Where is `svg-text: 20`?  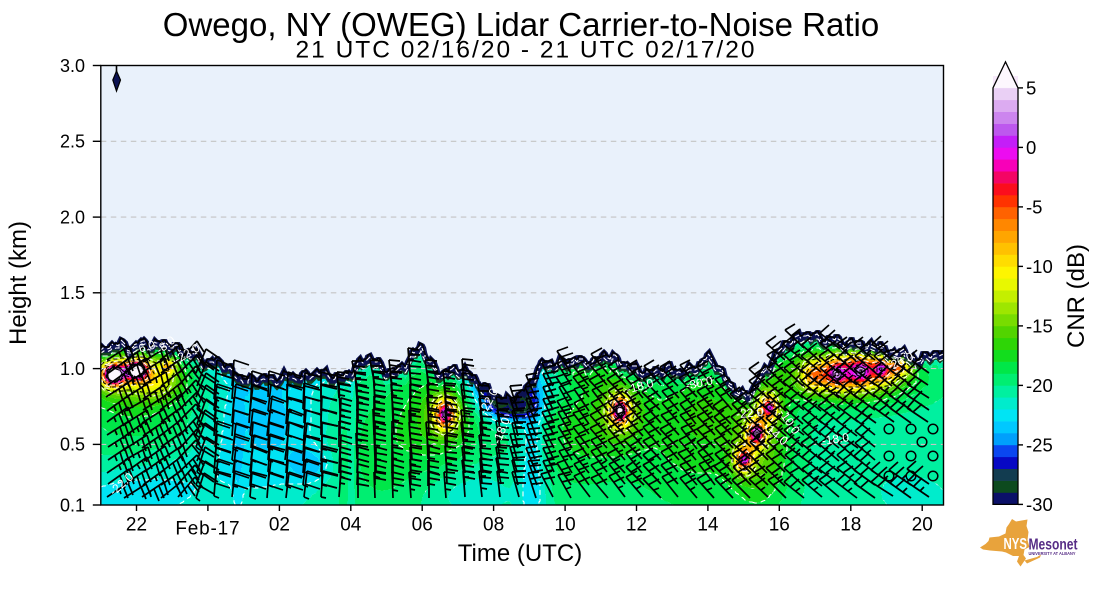 svg-text: 20 is located at coordinates (922, 524).